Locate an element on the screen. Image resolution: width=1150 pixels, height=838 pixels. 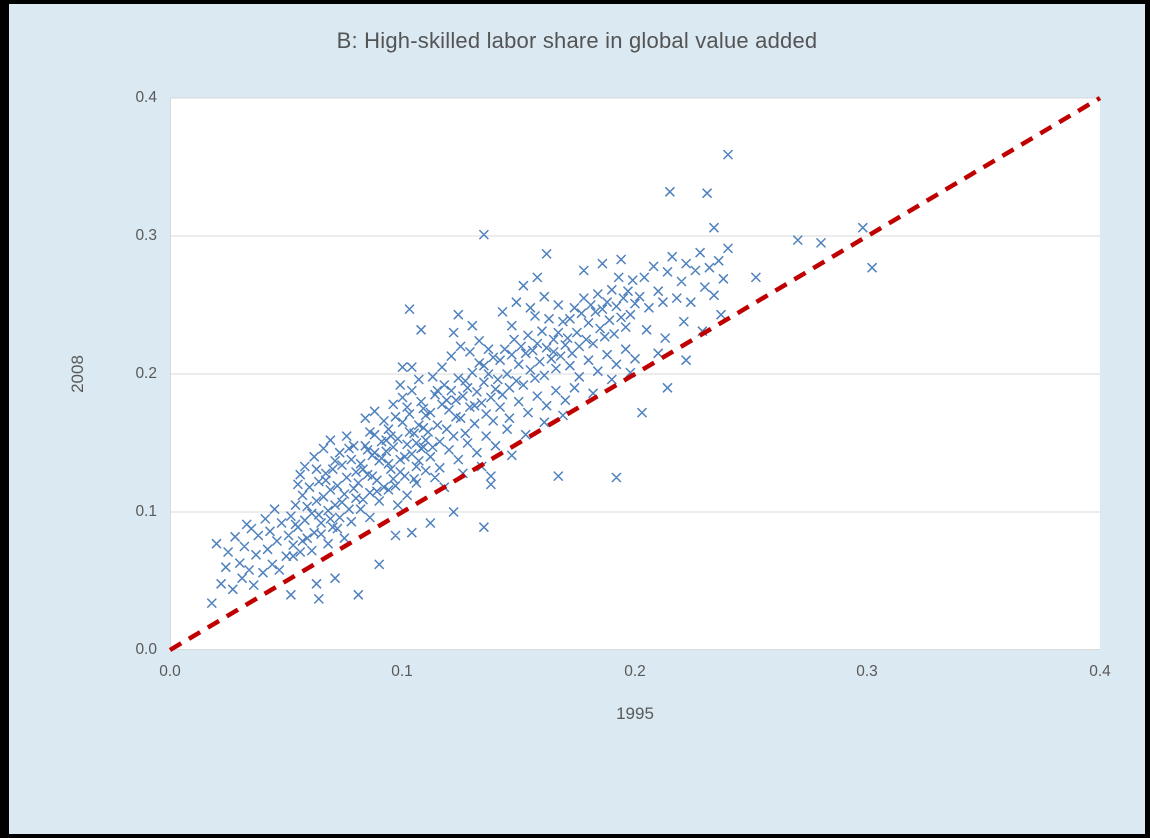
x-tick-label-0.2: 0.2 is located at coordinates (635, 671).